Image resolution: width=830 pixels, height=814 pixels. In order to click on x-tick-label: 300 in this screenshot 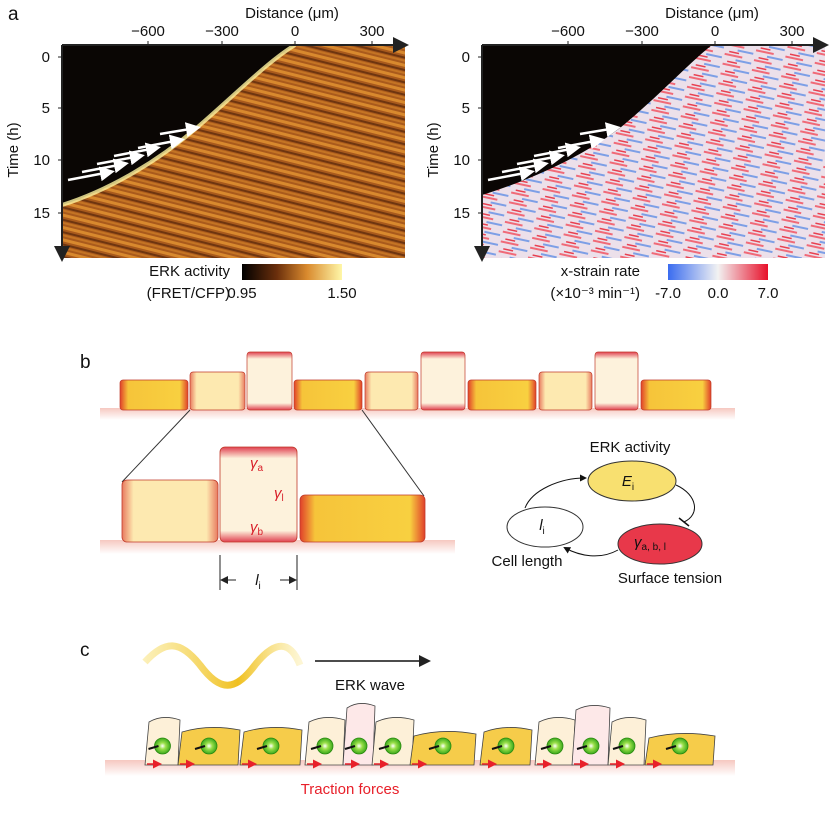, I will do `click(791, 31)`.